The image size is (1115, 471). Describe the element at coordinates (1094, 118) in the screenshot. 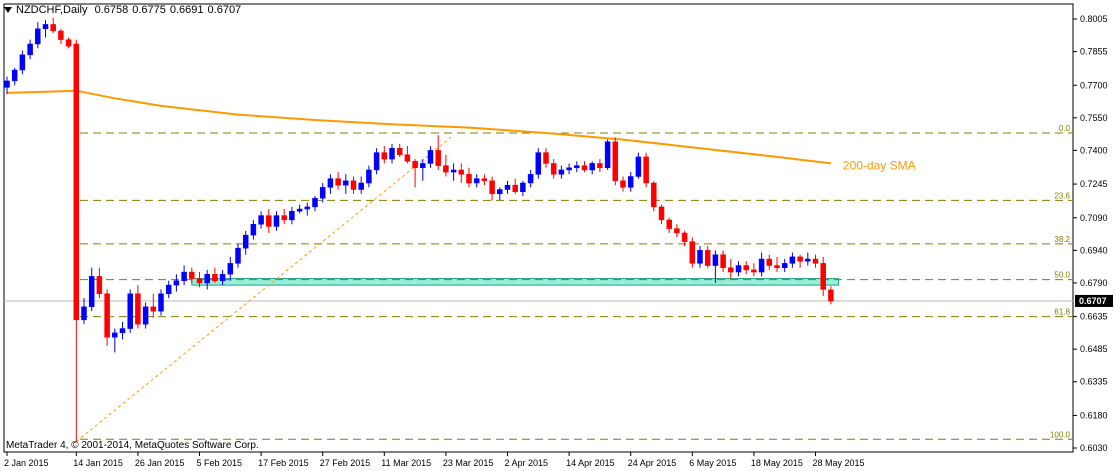

I see `y-tick-label: 0.7550` at that location.